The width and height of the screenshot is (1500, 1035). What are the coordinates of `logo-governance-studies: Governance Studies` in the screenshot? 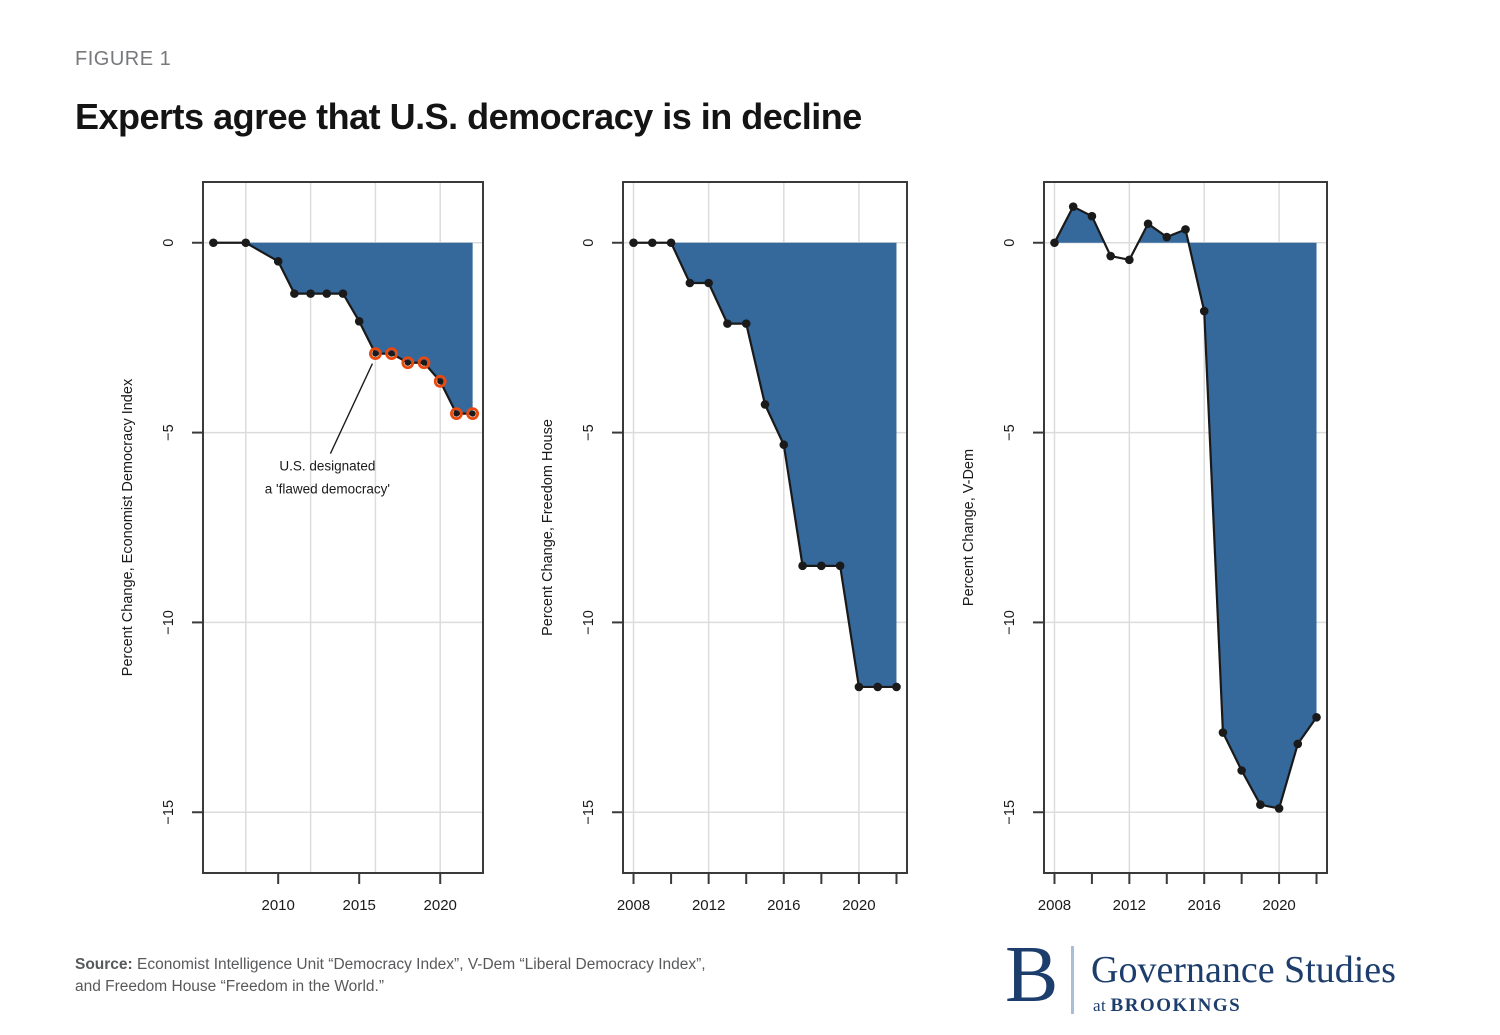 It's located at (1243, 970).